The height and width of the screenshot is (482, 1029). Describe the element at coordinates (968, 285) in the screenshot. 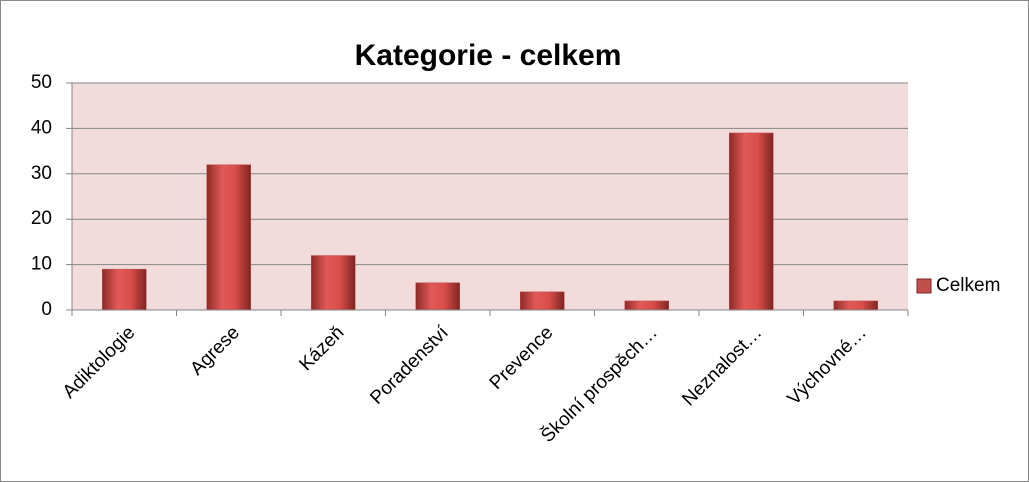

I see `legend-label: Celkem` at that location.